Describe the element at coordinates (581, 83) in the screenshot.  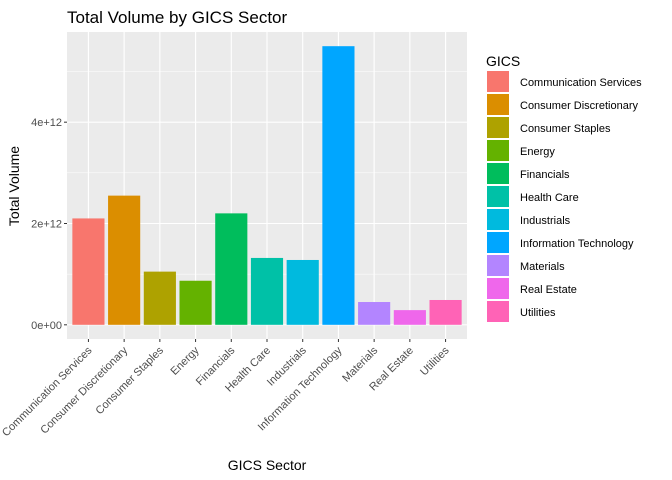
I see `legend-label: Communication Services` at that location.